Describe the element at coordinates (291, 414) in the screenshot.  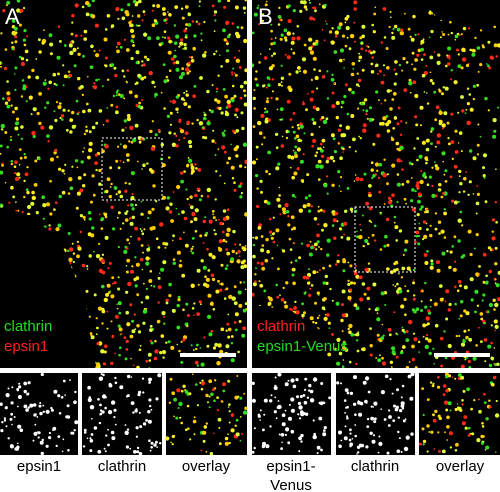
I see `inset-image` at that location.